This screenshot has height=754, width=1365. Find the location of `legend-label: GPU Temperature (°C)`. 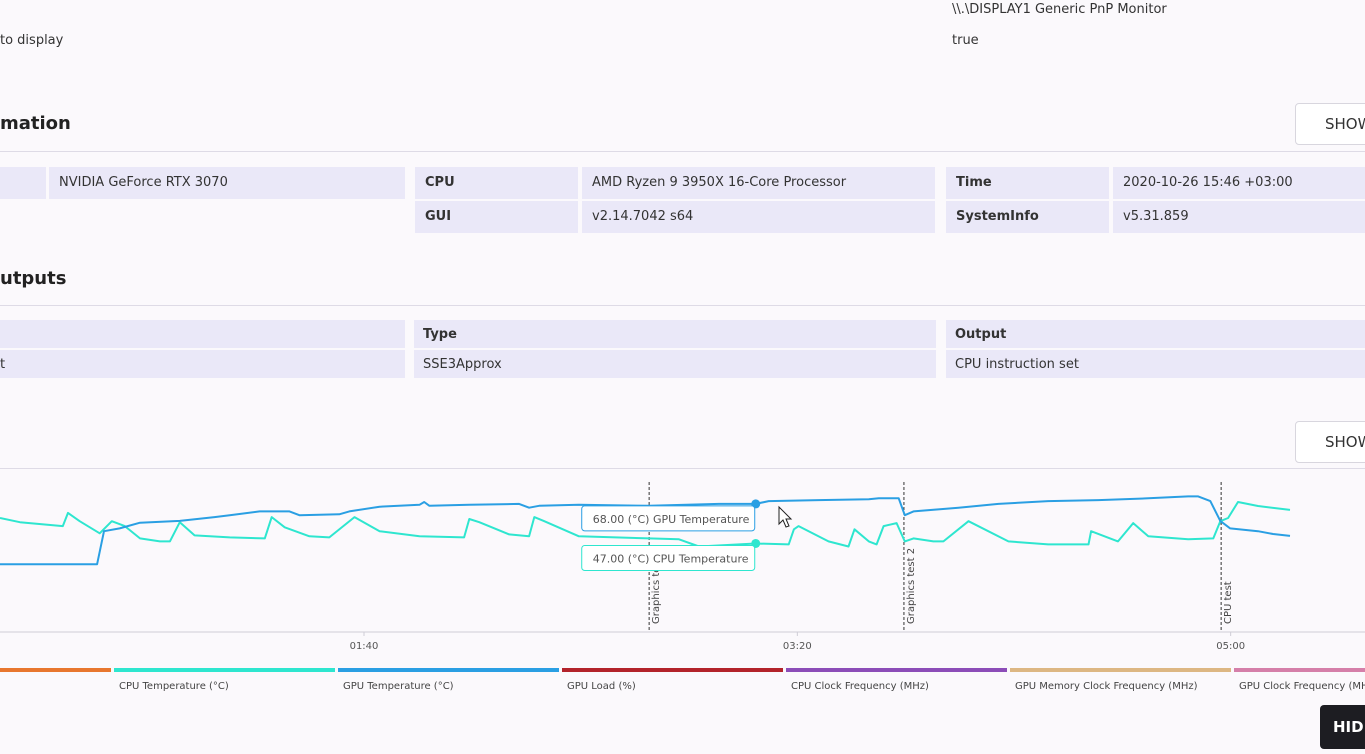

legend-label: GPU Temperature (°C) is located at coordinates (398, 686).